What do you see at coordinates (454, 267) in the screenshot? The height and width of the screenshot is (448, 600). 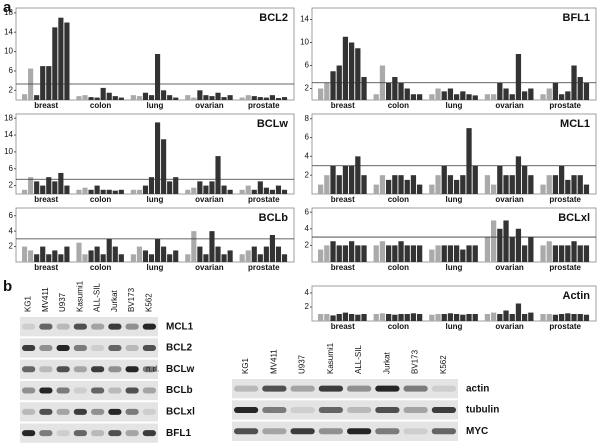 I see `group-label: lung` at bounding box center [454, 267].